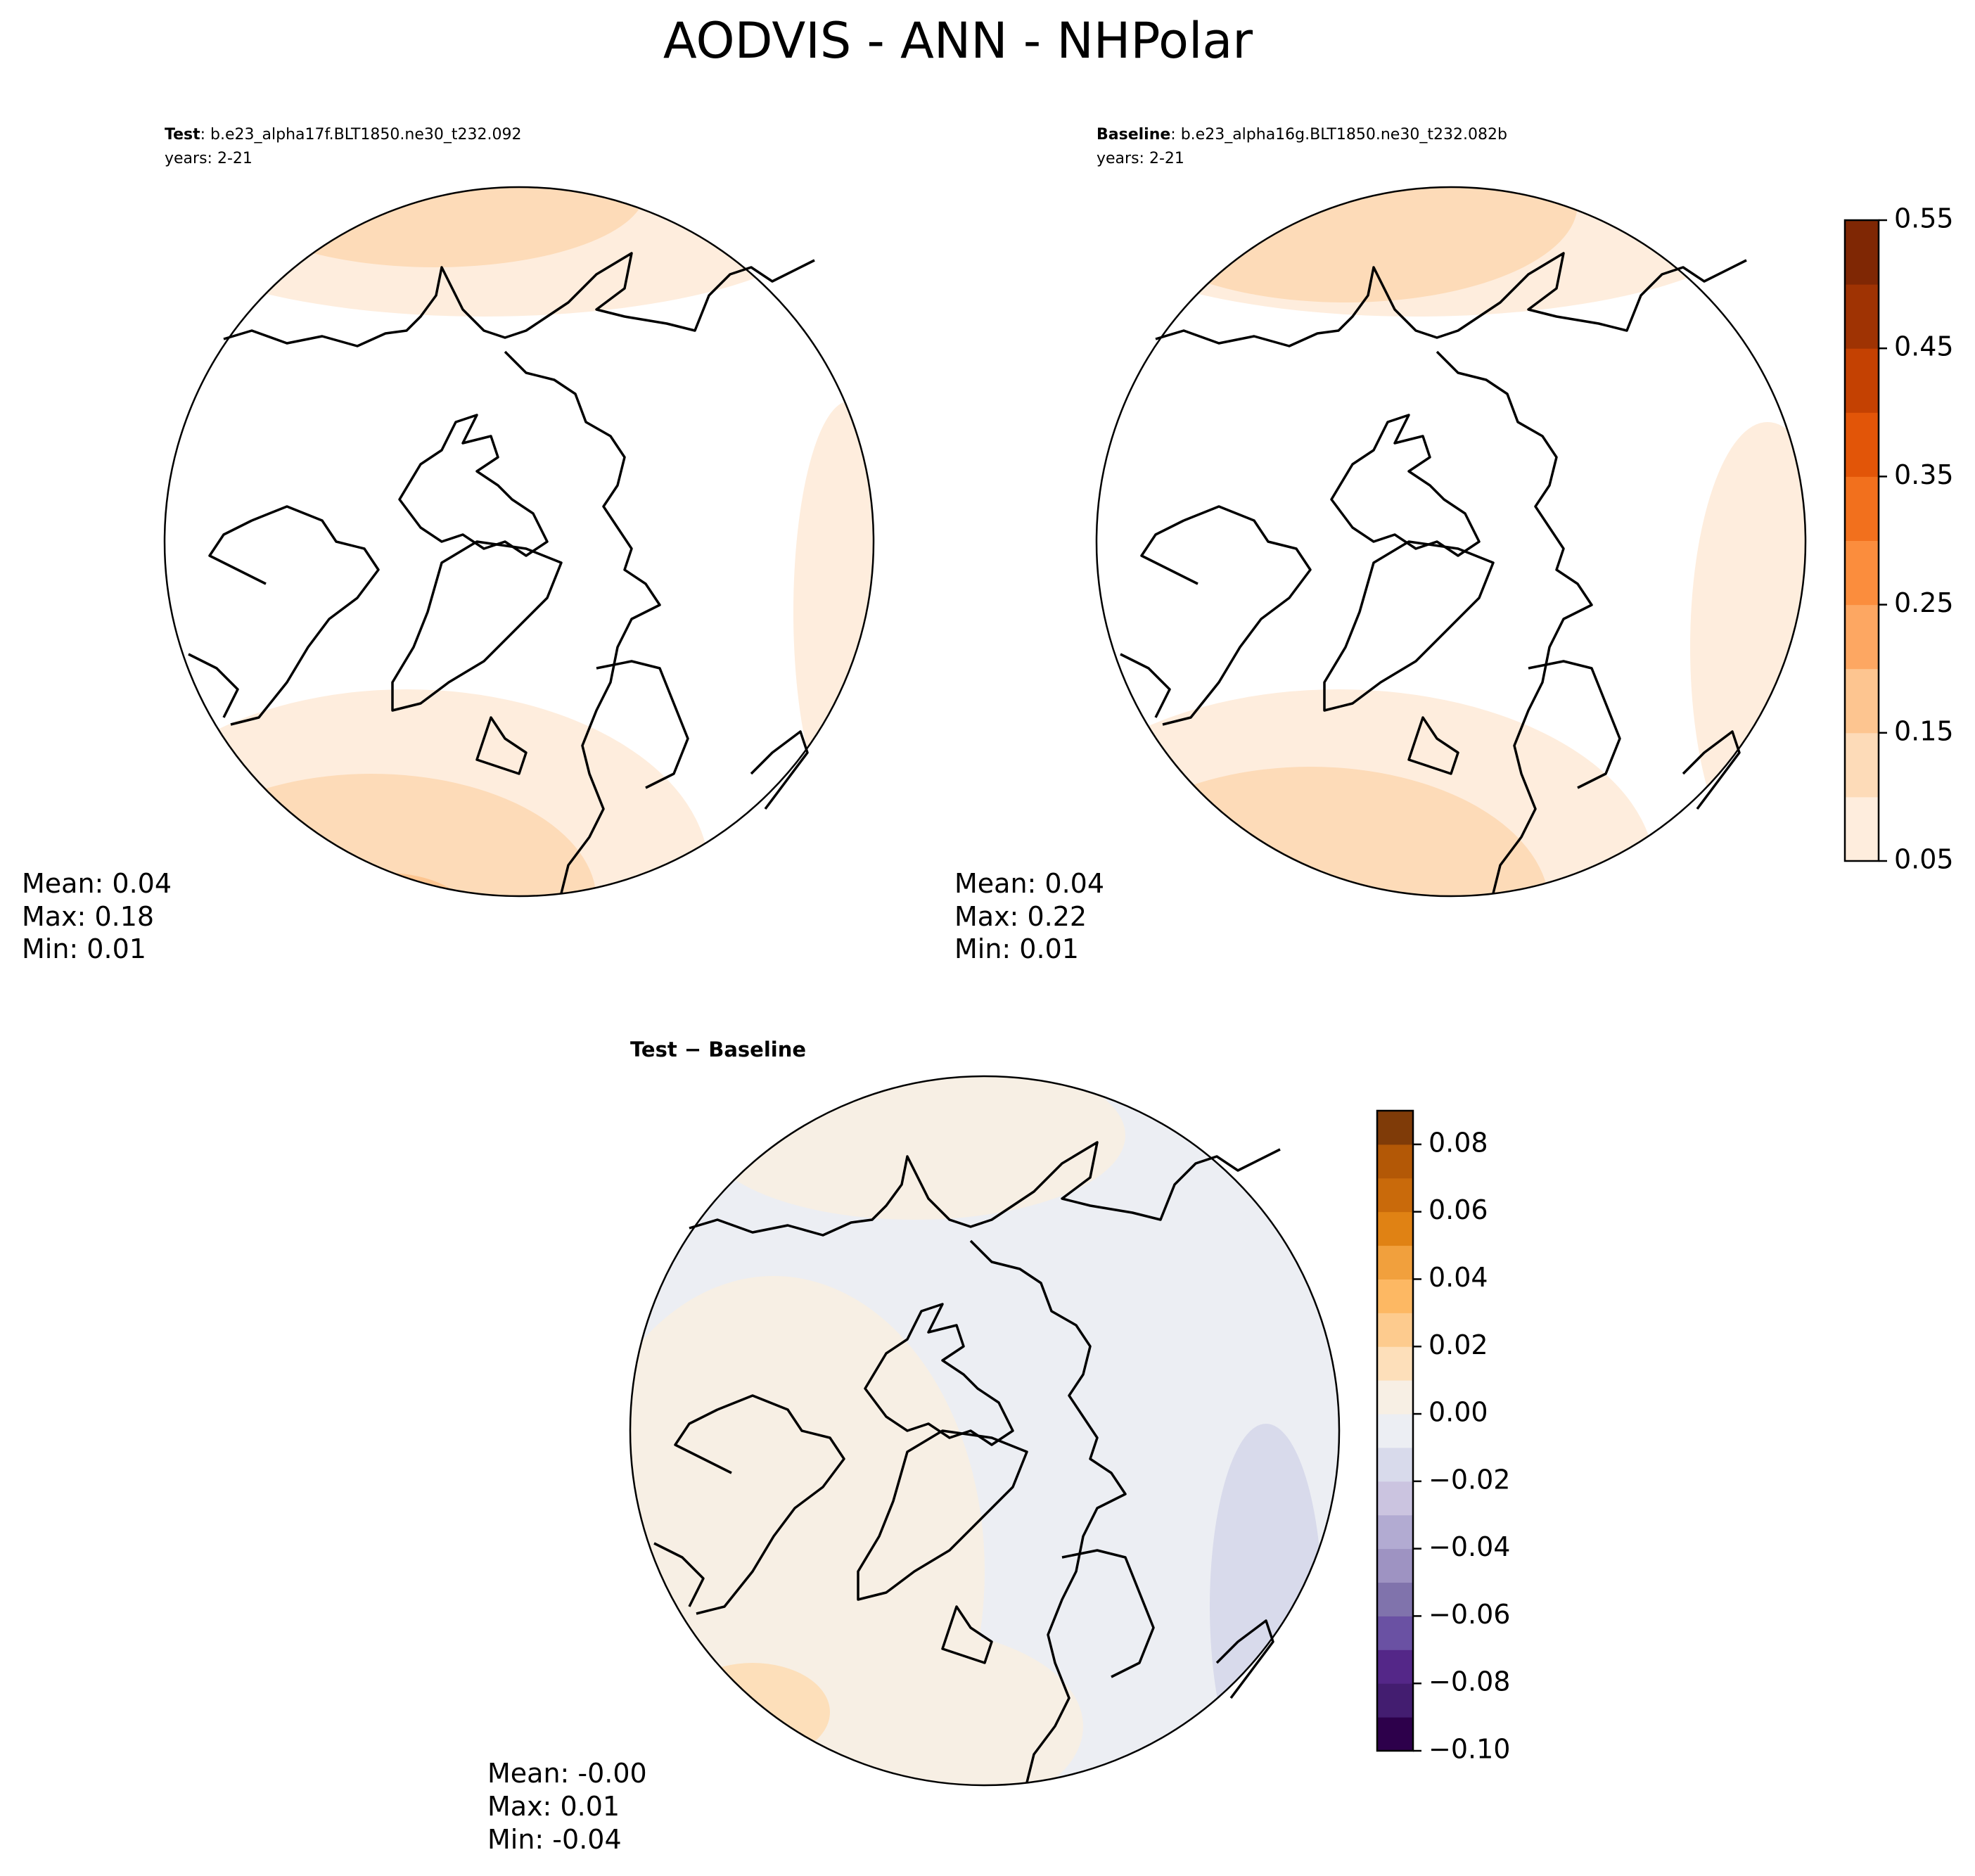 The width and height of the screenshot is (1975, 1876). I want to click on stat: Min: -0.04, so click(554, 1840).